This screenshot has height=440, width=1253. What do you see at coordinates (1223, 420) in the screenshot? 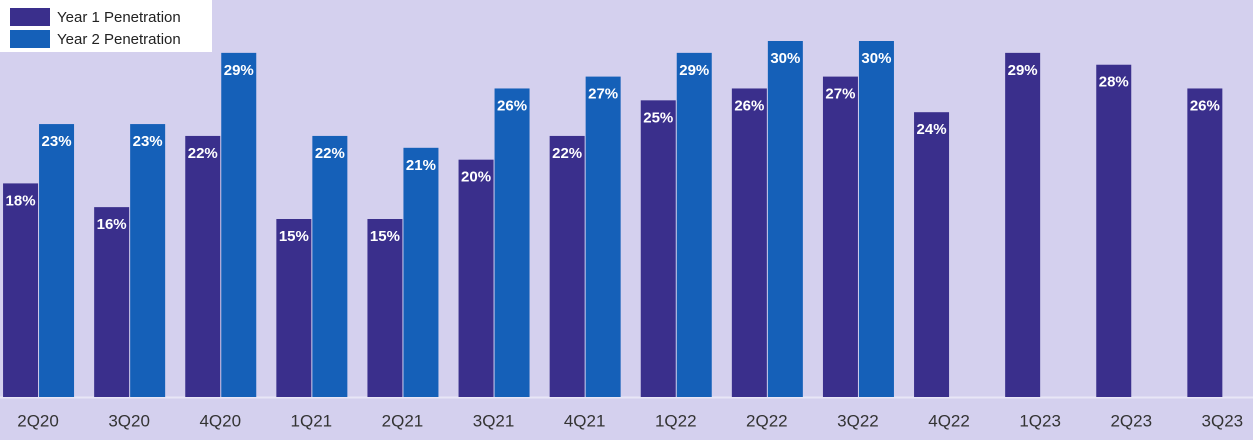
I see `x-tick-label: 3Q23` at bounding box center [1223, 420].